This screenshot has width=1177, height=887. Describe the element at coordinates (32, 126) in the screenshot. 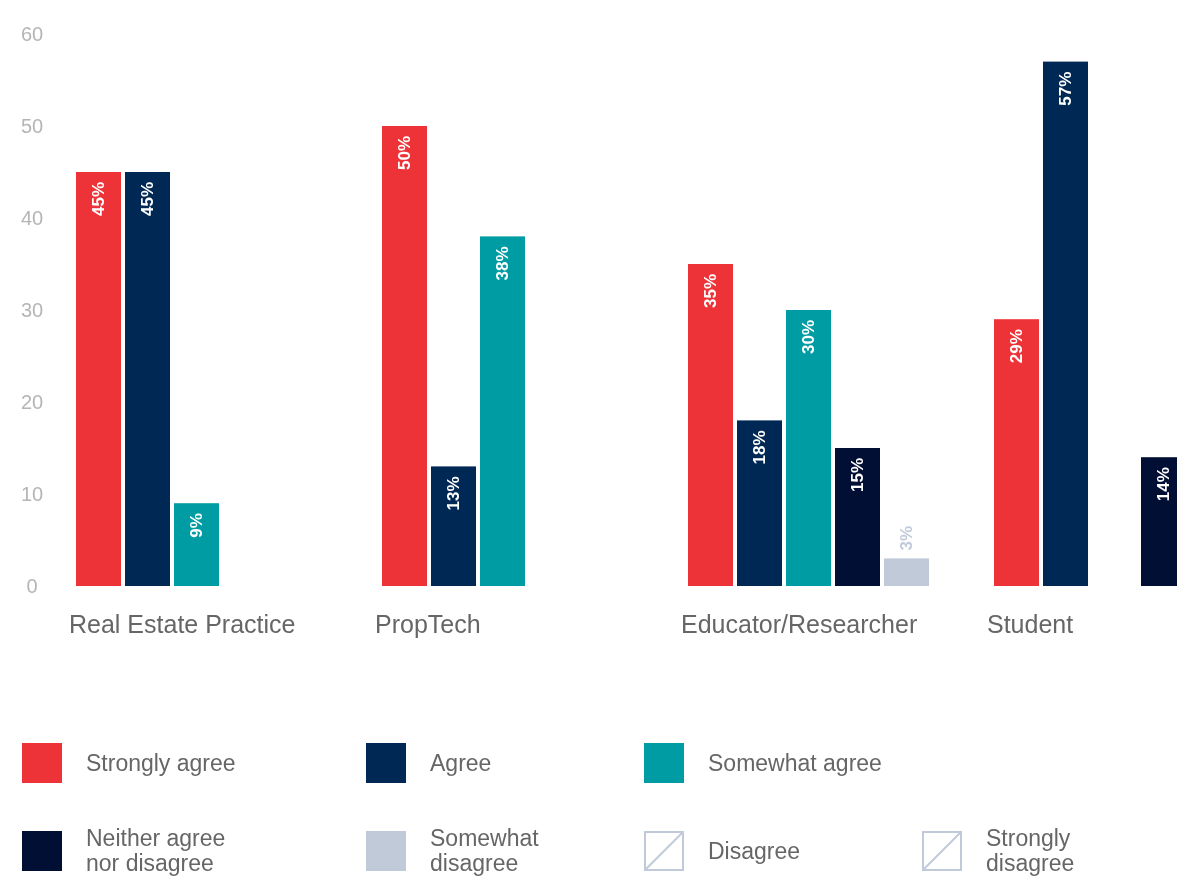

I see `y-tick-label: 50` at that location.